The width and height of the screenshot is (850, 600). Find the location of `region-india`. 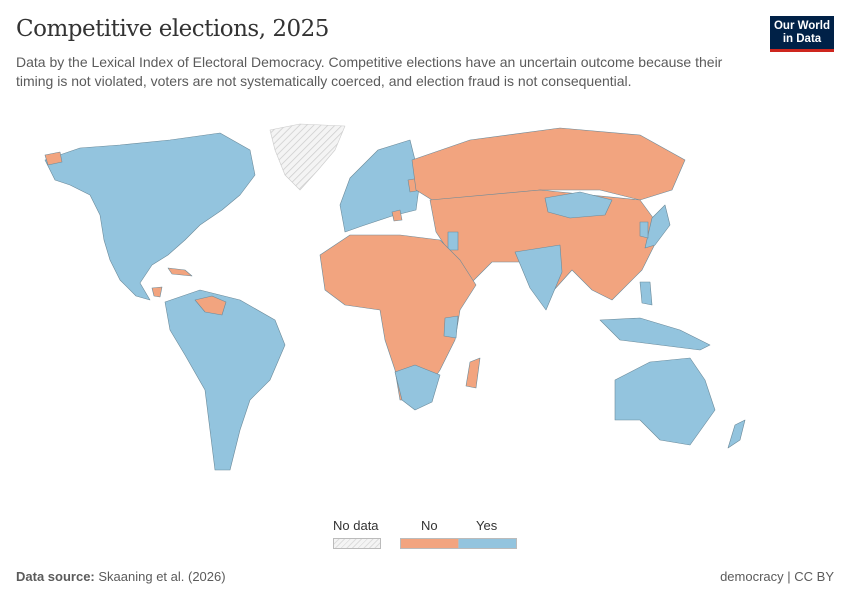

region-india is located at coordinates (538, 277).